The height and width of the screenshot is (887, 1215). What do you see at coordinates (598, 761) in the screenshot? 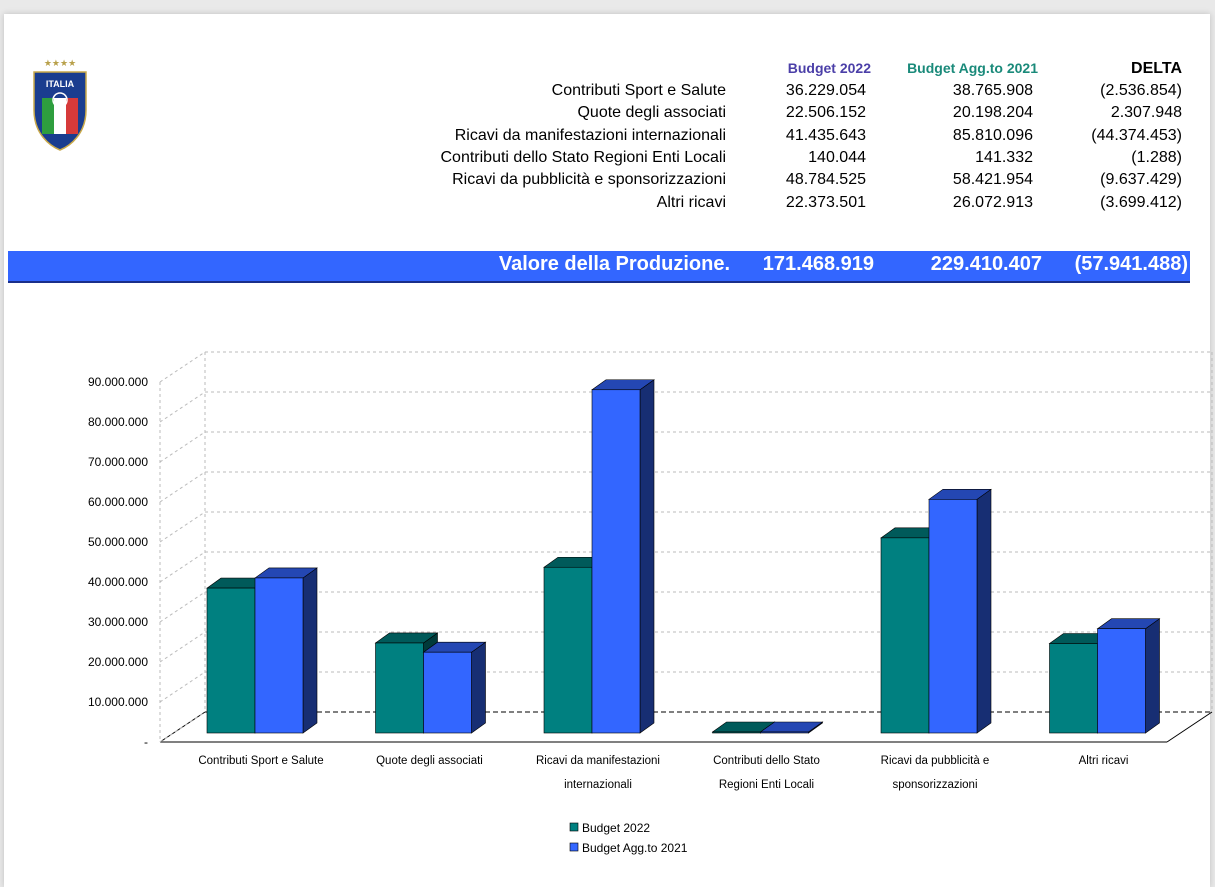
I see `x-tick-label: Ricavi da manifestazioni` at bounding box center [598, 761].